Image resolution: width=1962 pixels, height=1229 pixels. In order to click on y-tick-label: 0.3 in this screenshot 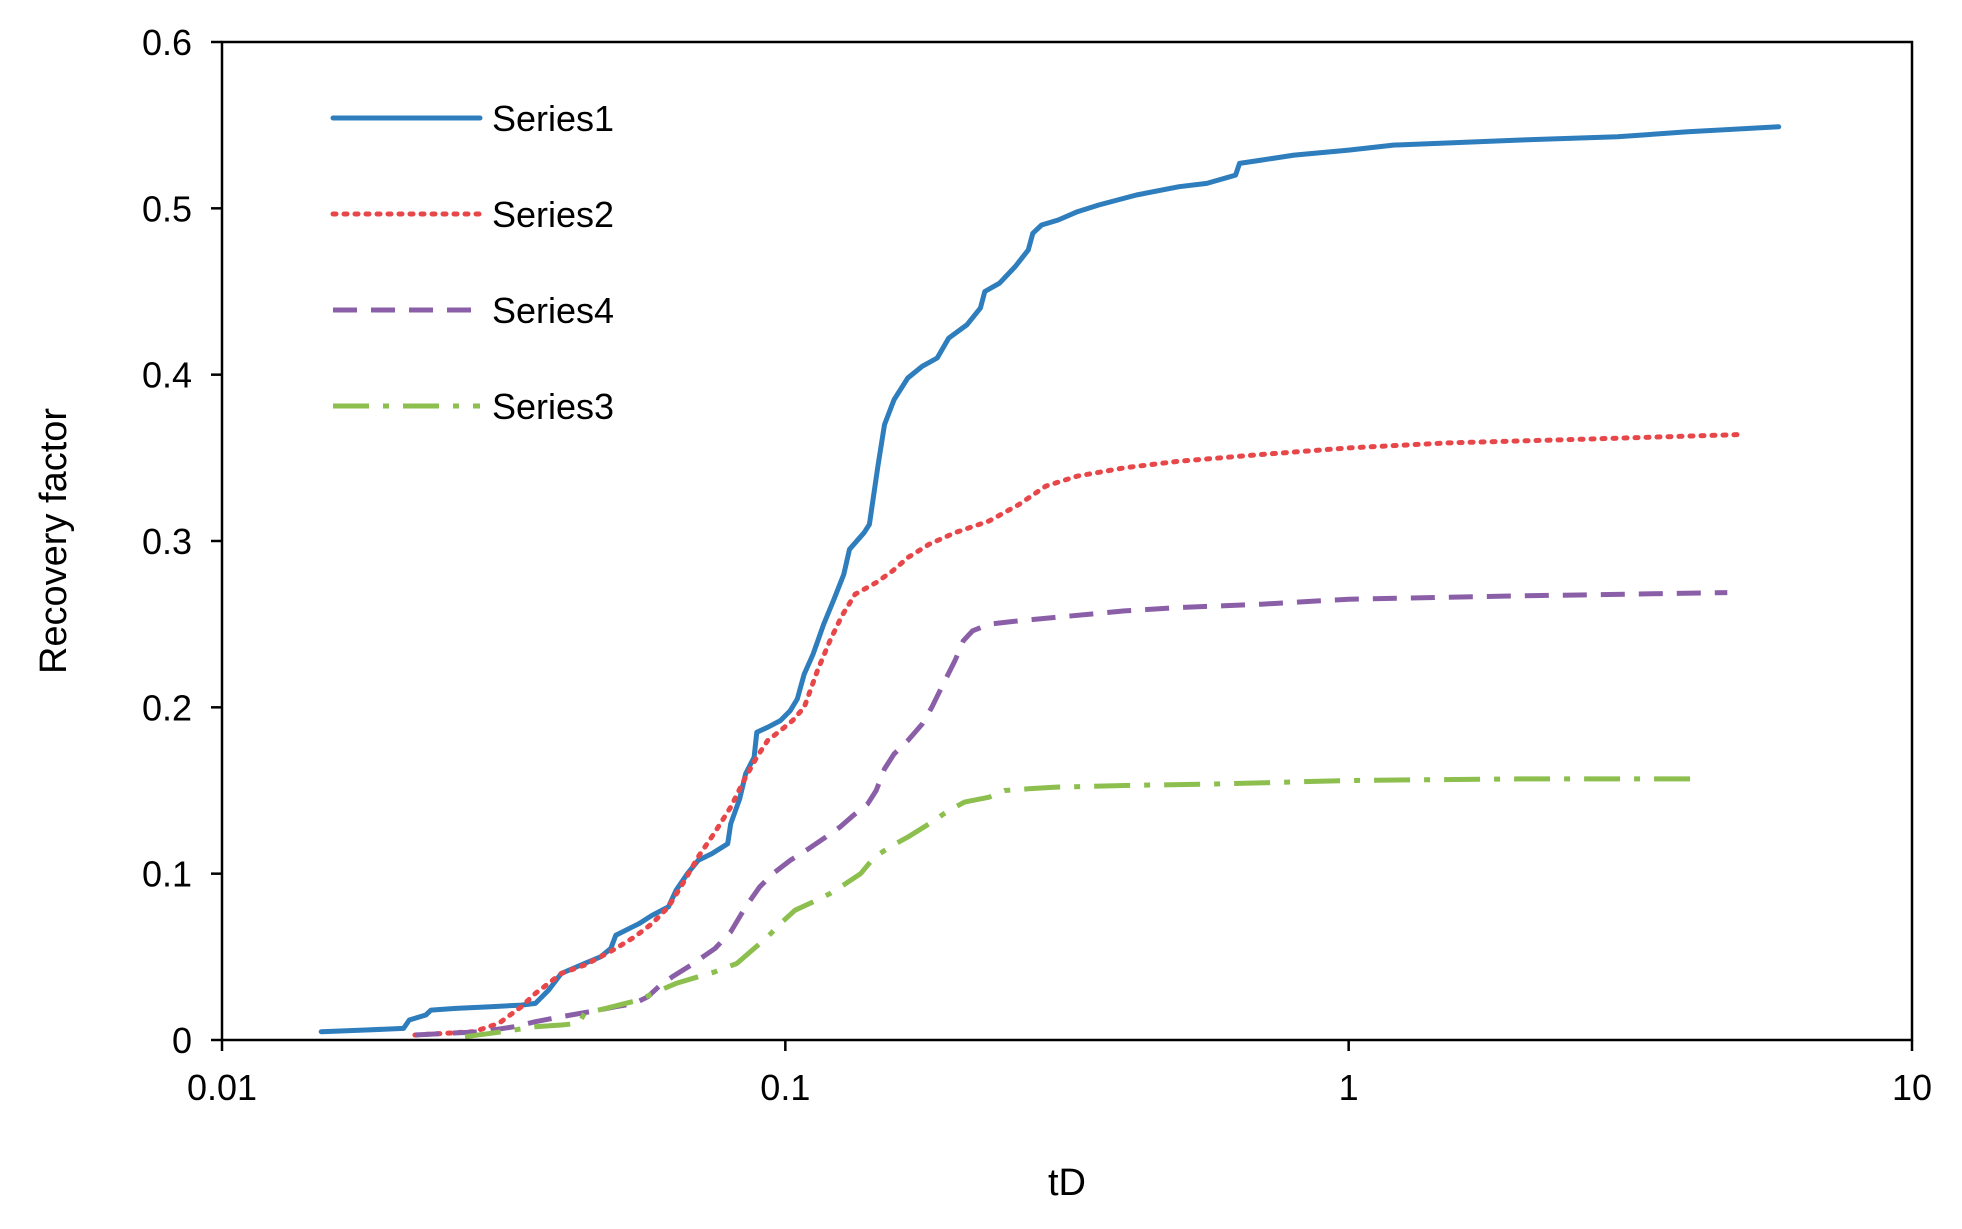, I will do `click(167, 541)`.